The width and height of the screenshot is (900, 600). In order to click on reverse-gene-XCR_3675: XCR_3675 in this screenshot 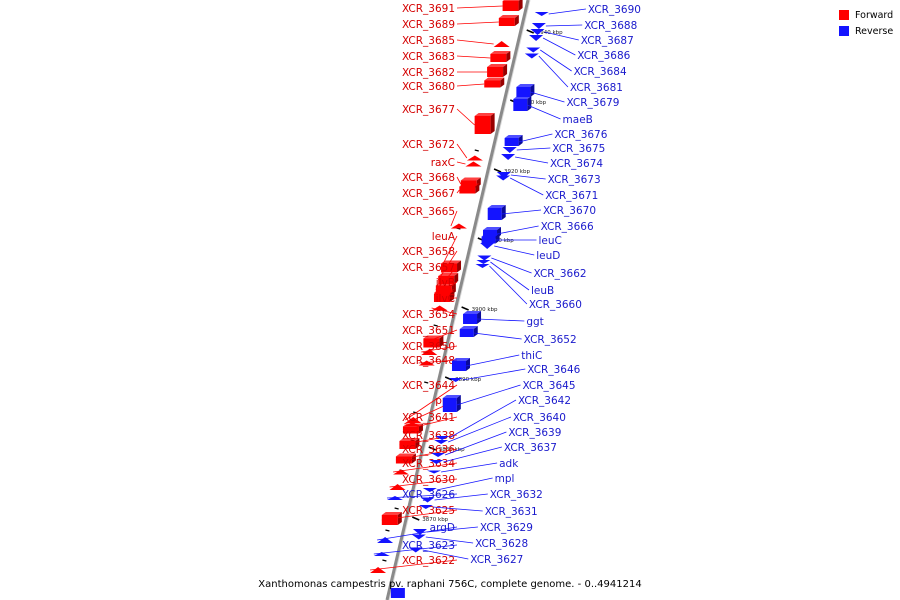, I will do `click(554, 149)`.